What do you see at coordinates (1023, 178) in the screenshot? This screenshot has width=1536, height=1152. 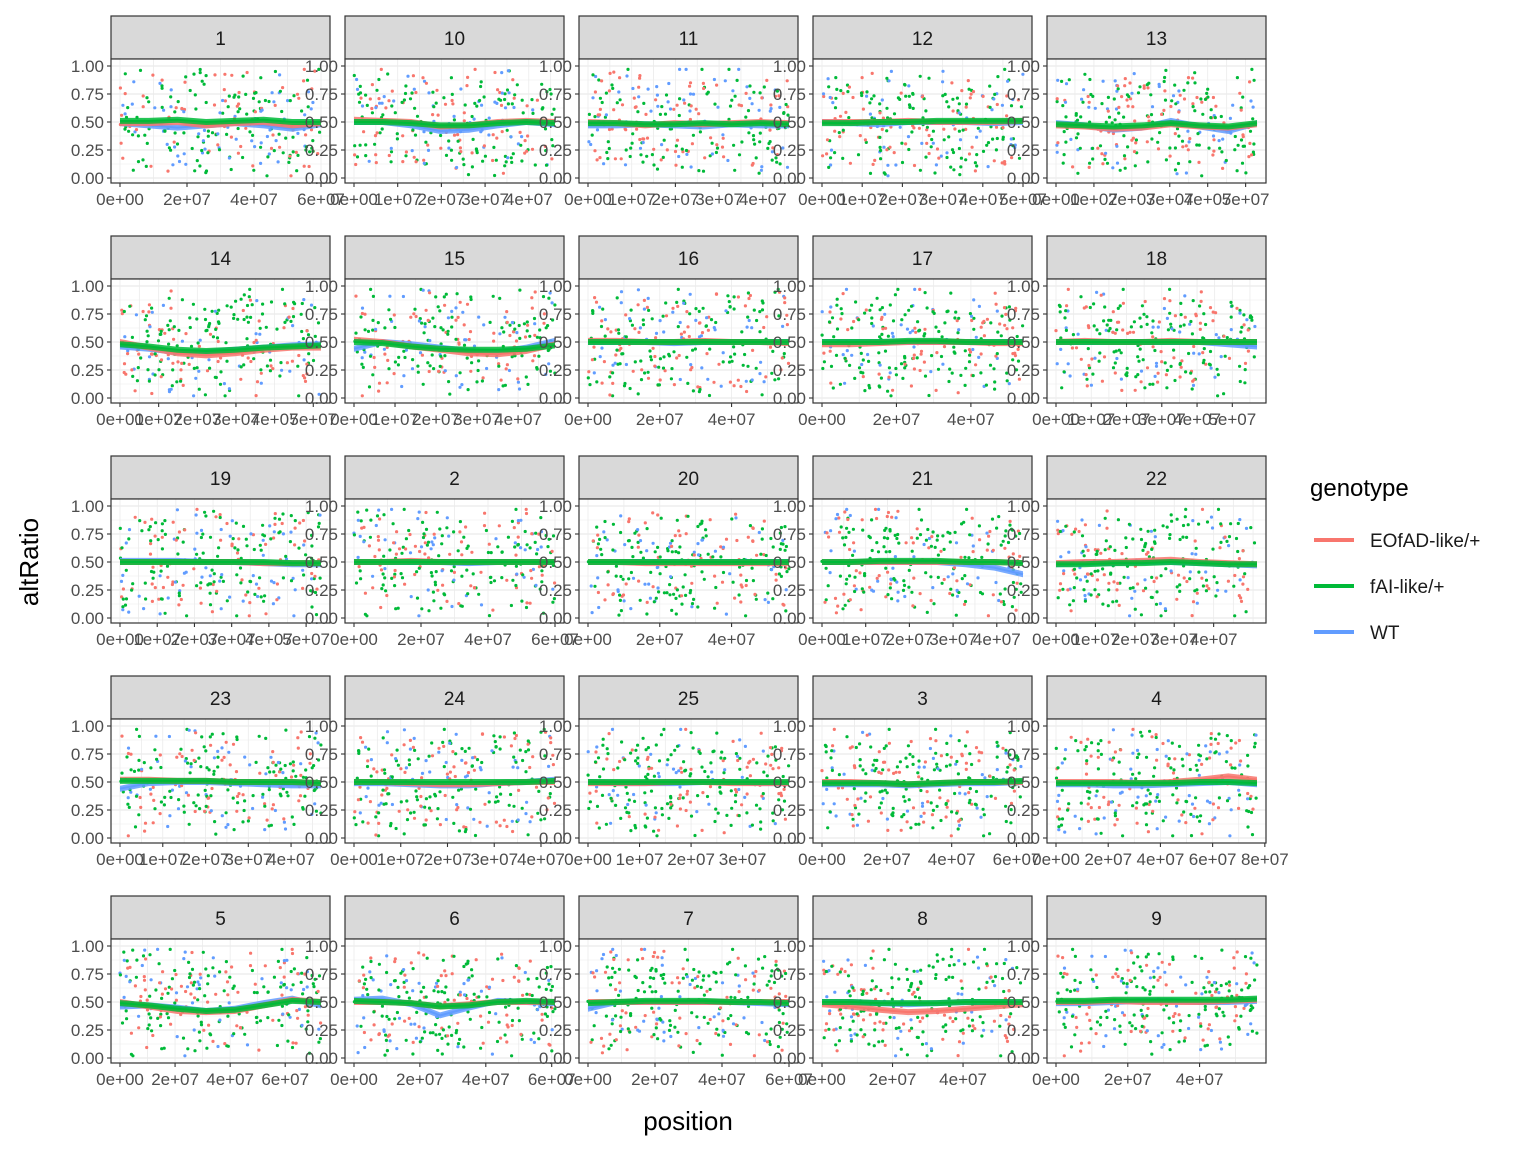 I see `y-tick-label: 0.00` at bounding box center [1023, 178].